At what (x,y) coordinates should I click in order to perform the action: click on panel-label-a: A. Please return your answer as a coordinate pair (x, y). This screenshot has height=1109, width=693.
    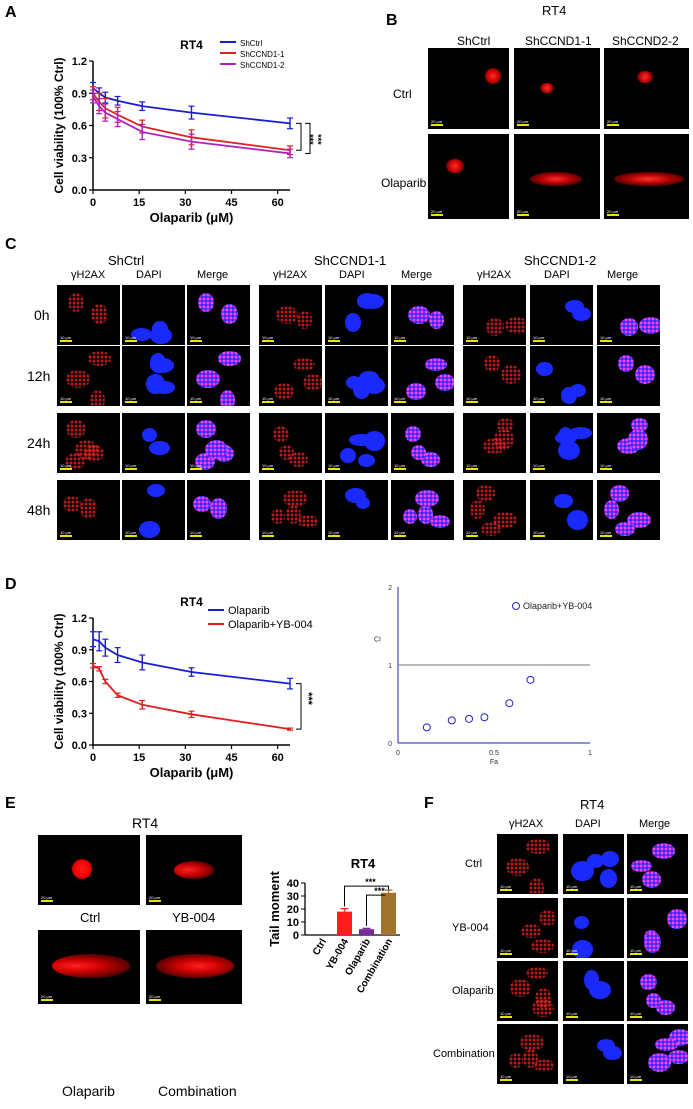
    Looking at the image, I should click on (11, 12).